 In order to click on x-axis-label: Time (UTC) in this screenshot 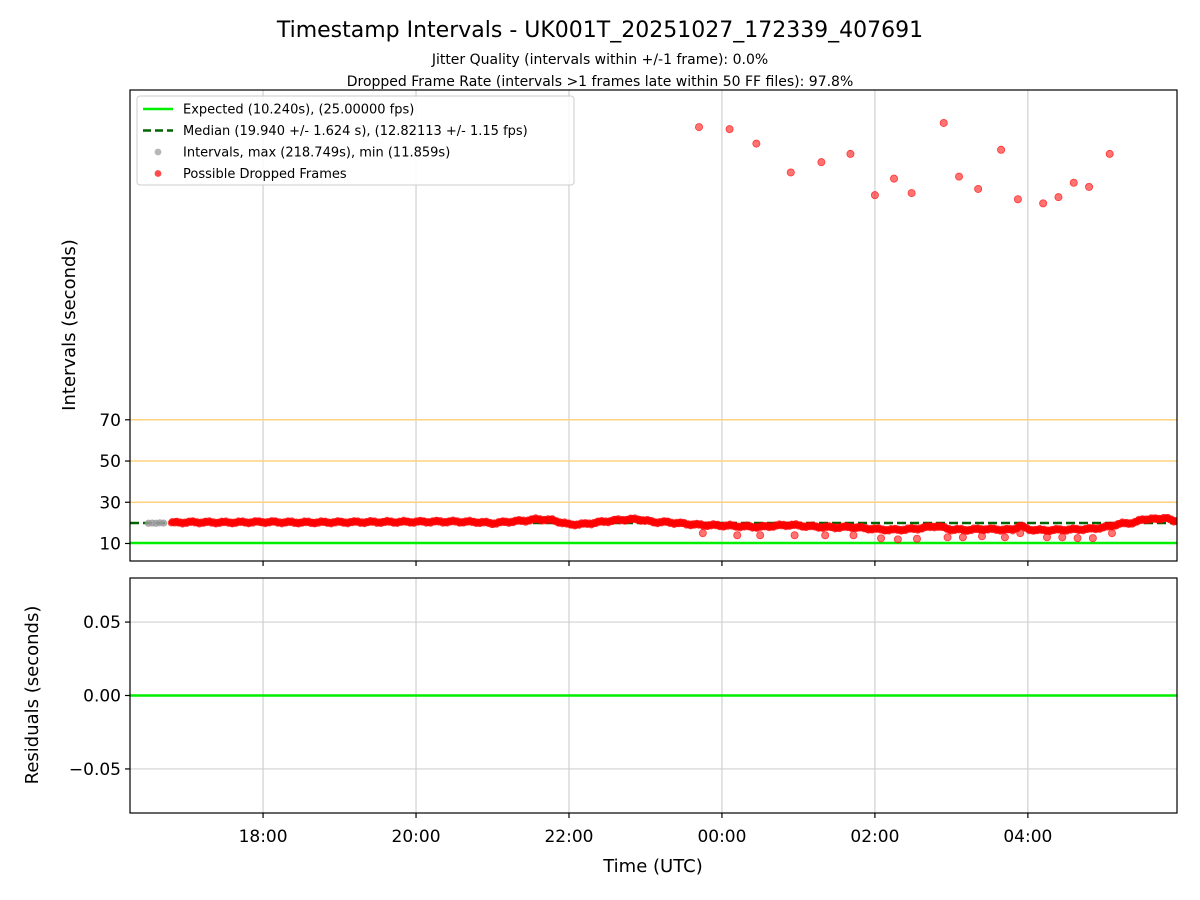, I will do `click(652, 866)`.